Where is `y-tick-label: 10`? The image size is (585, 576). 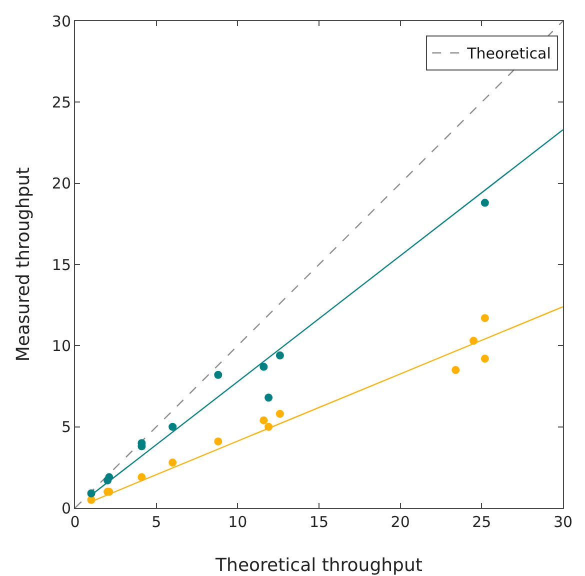
y-tick-label: 10 is located at coordinates (61, 345).